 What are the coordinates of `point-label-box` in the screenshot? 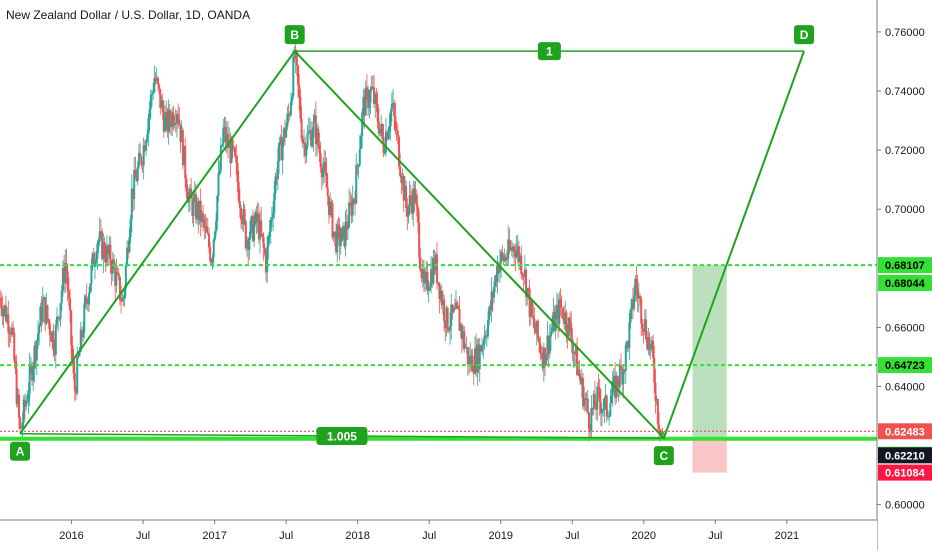 It's located at (663, 456).